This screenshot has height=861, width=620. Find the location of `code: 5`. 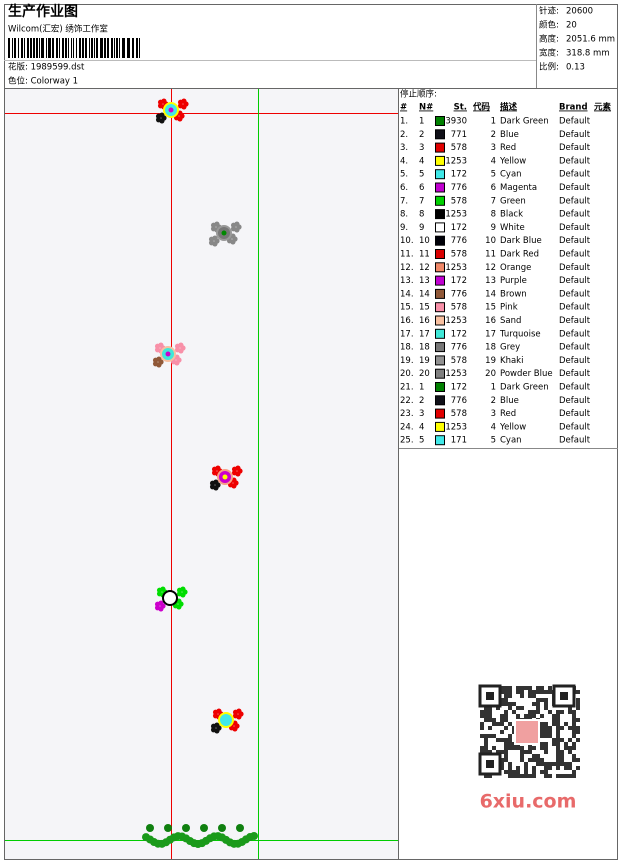

code: 5 is located at coordinates (493, 175).